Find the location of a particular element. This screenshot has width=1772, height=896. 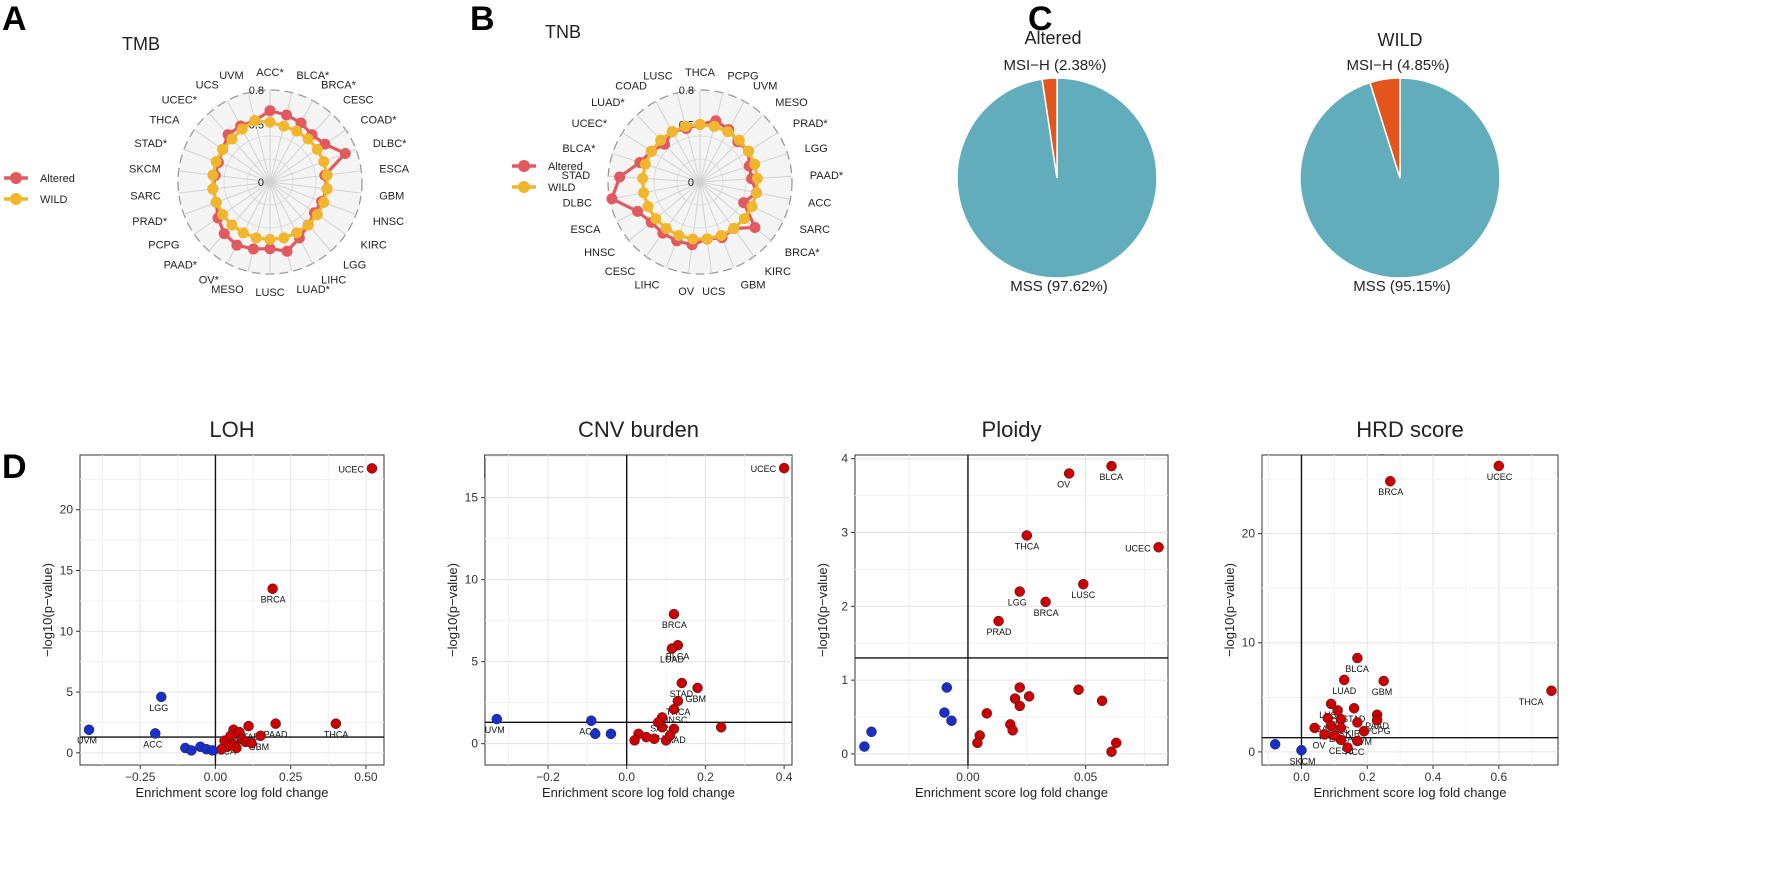

radar-axis-label: ACC is located at coordinates (819, 204).